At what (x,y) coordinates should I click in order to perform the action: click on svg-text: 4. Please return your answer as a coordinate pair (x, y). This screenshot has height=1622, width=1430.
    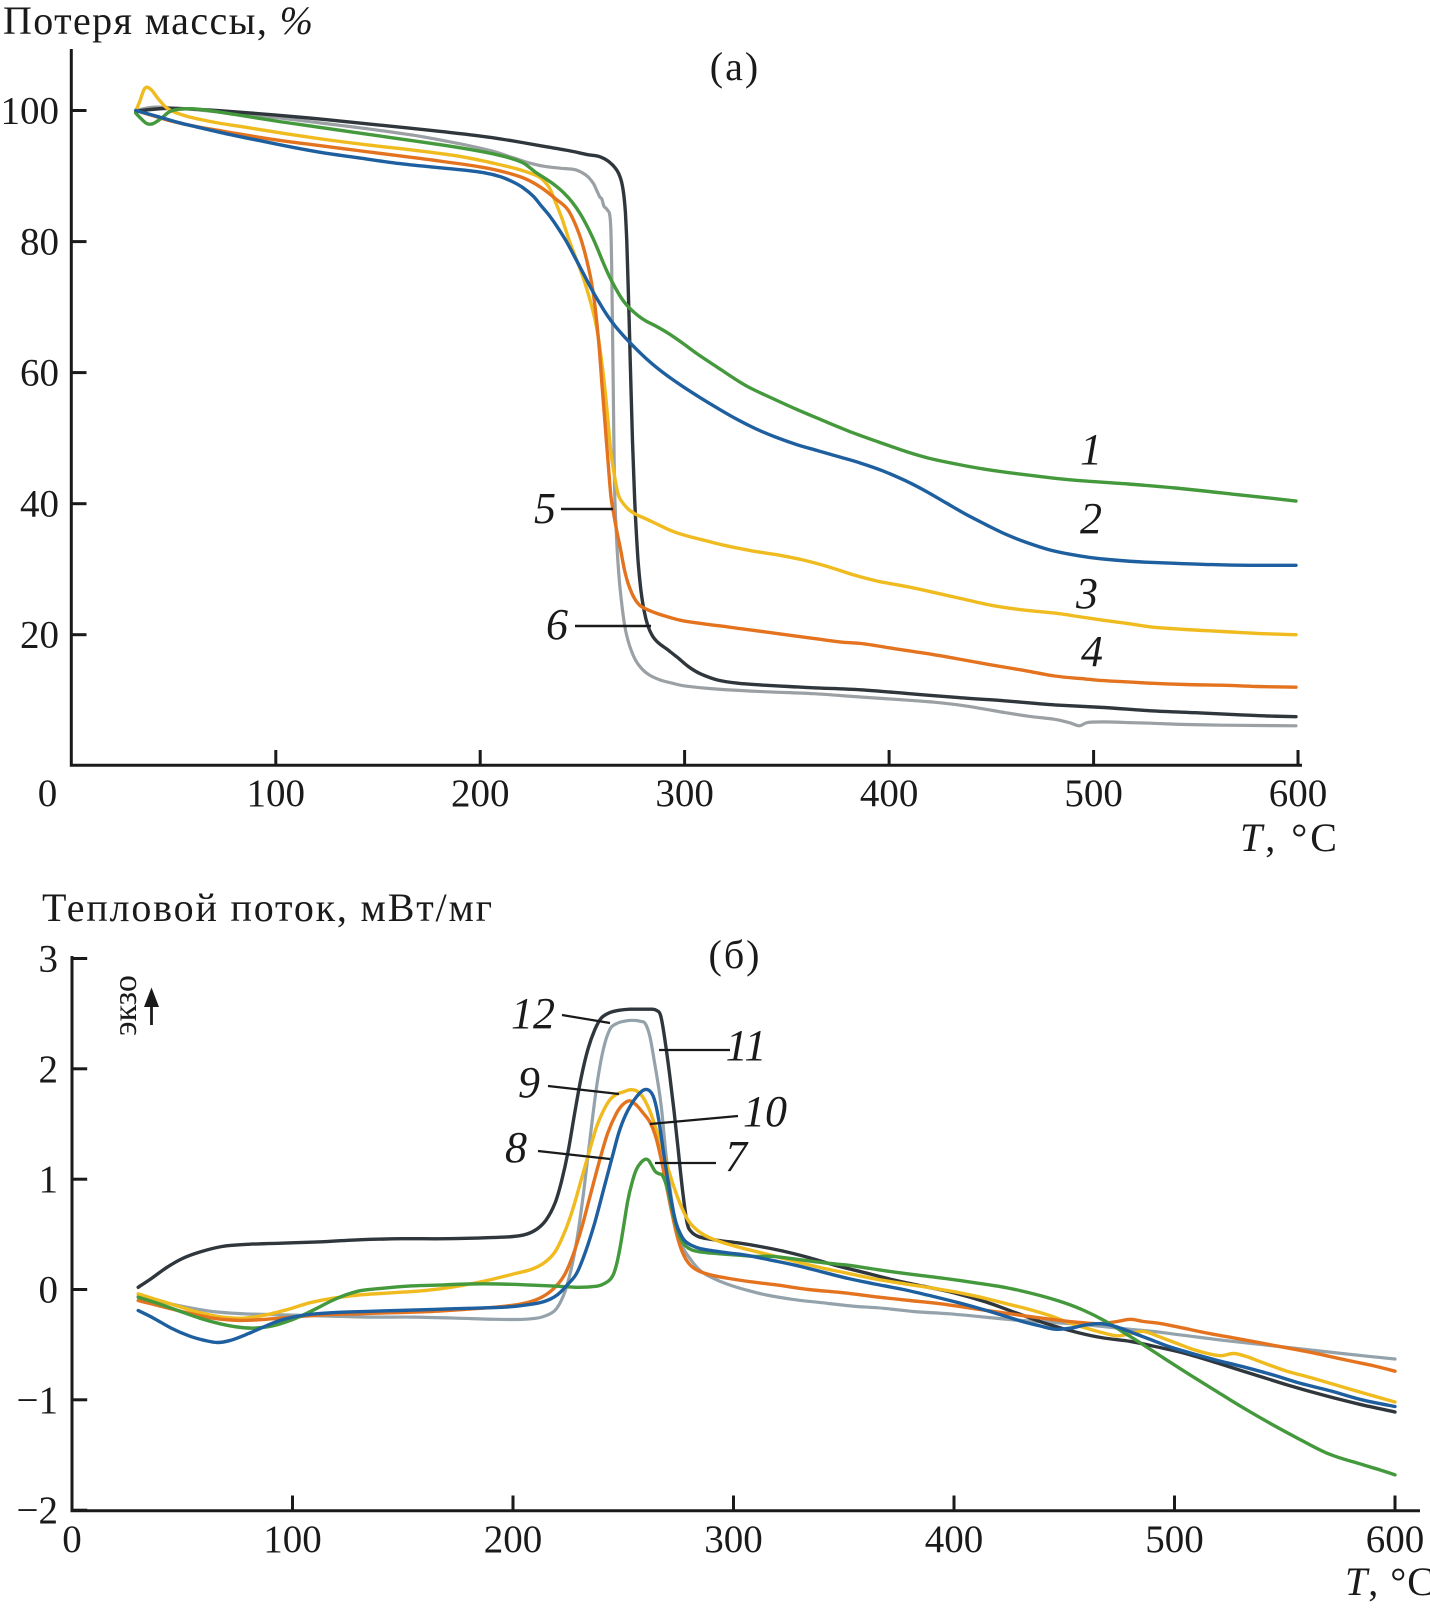
    Looking at the image, I should click on (1092, 651).